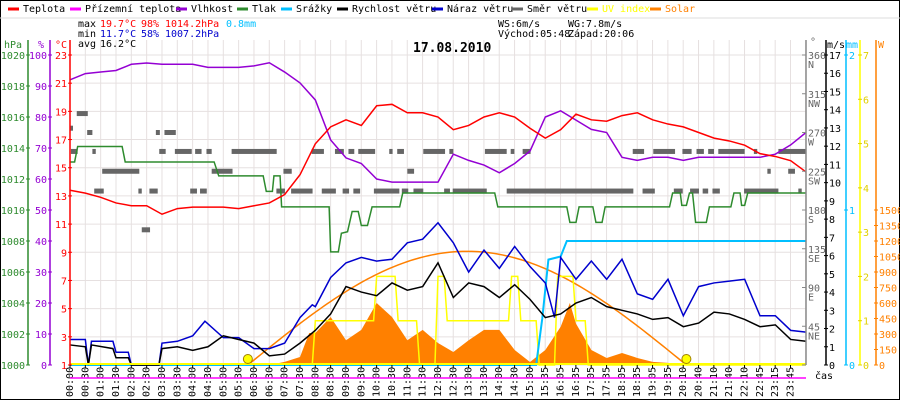 The image size is (900, 400). Describe the element at coordinates (41, 87) in the screenshot. I see `percent-label: 90` at that location.